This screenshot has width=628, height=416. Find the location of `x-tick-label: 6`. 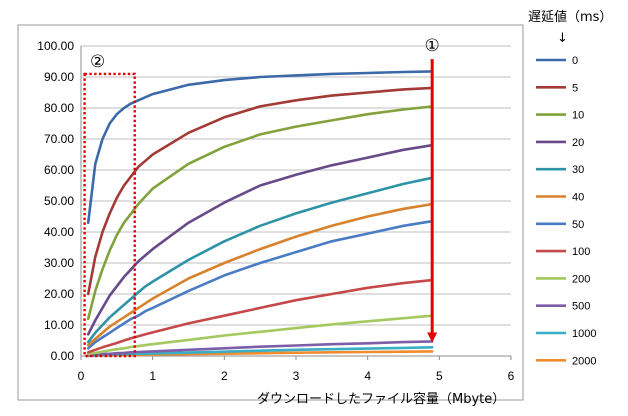

x-tick-label: 6 is located at coordinates (511, 376).